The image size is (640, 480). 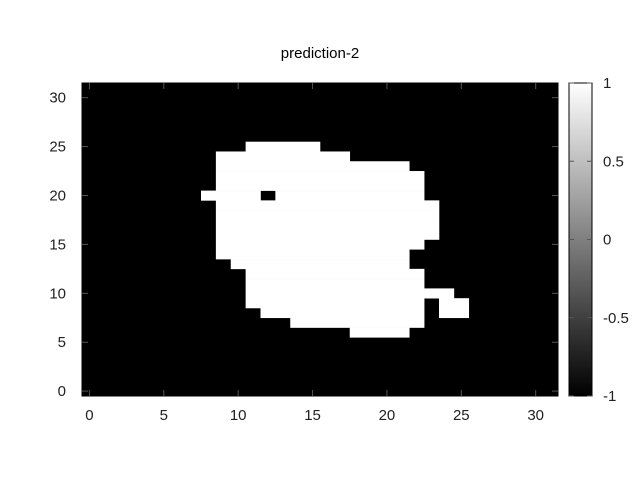 What do you see at coordinates (89, 415) in the screenshot?
I see `x-tick-label: 0` at bounding box center [89, 415].